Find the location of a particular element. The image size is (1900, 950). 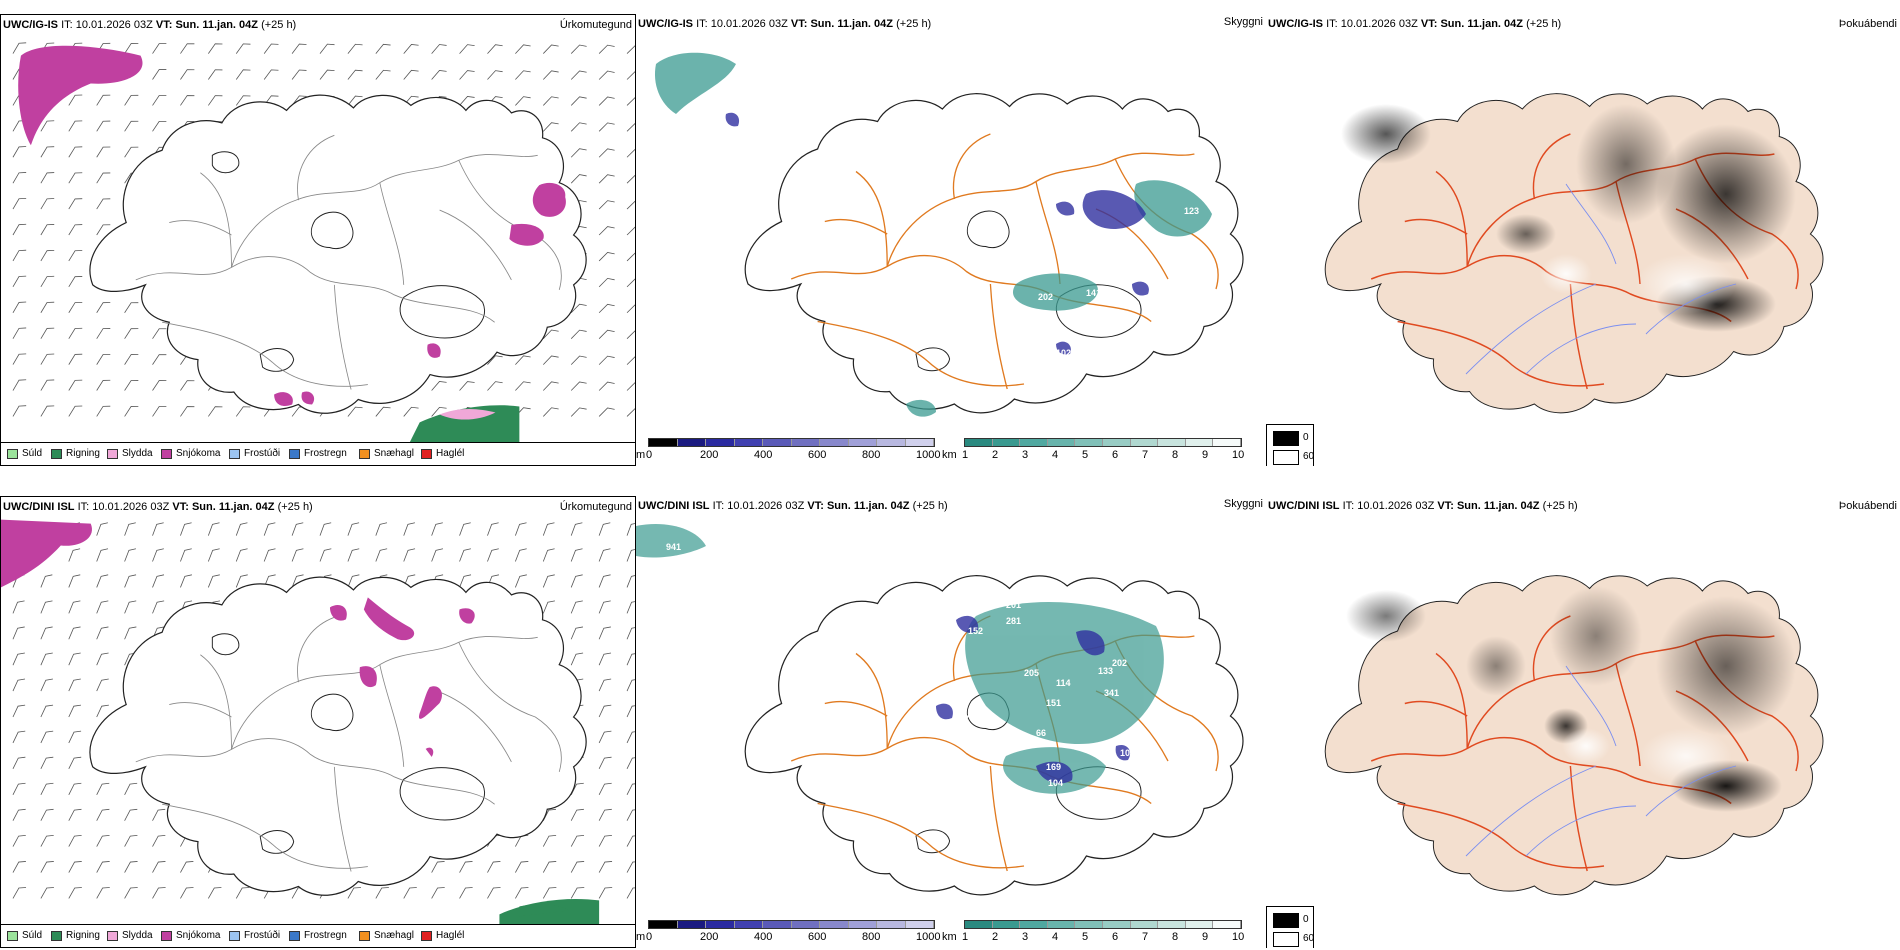

legend-label: Rigning is located at coordinates (83, 935).